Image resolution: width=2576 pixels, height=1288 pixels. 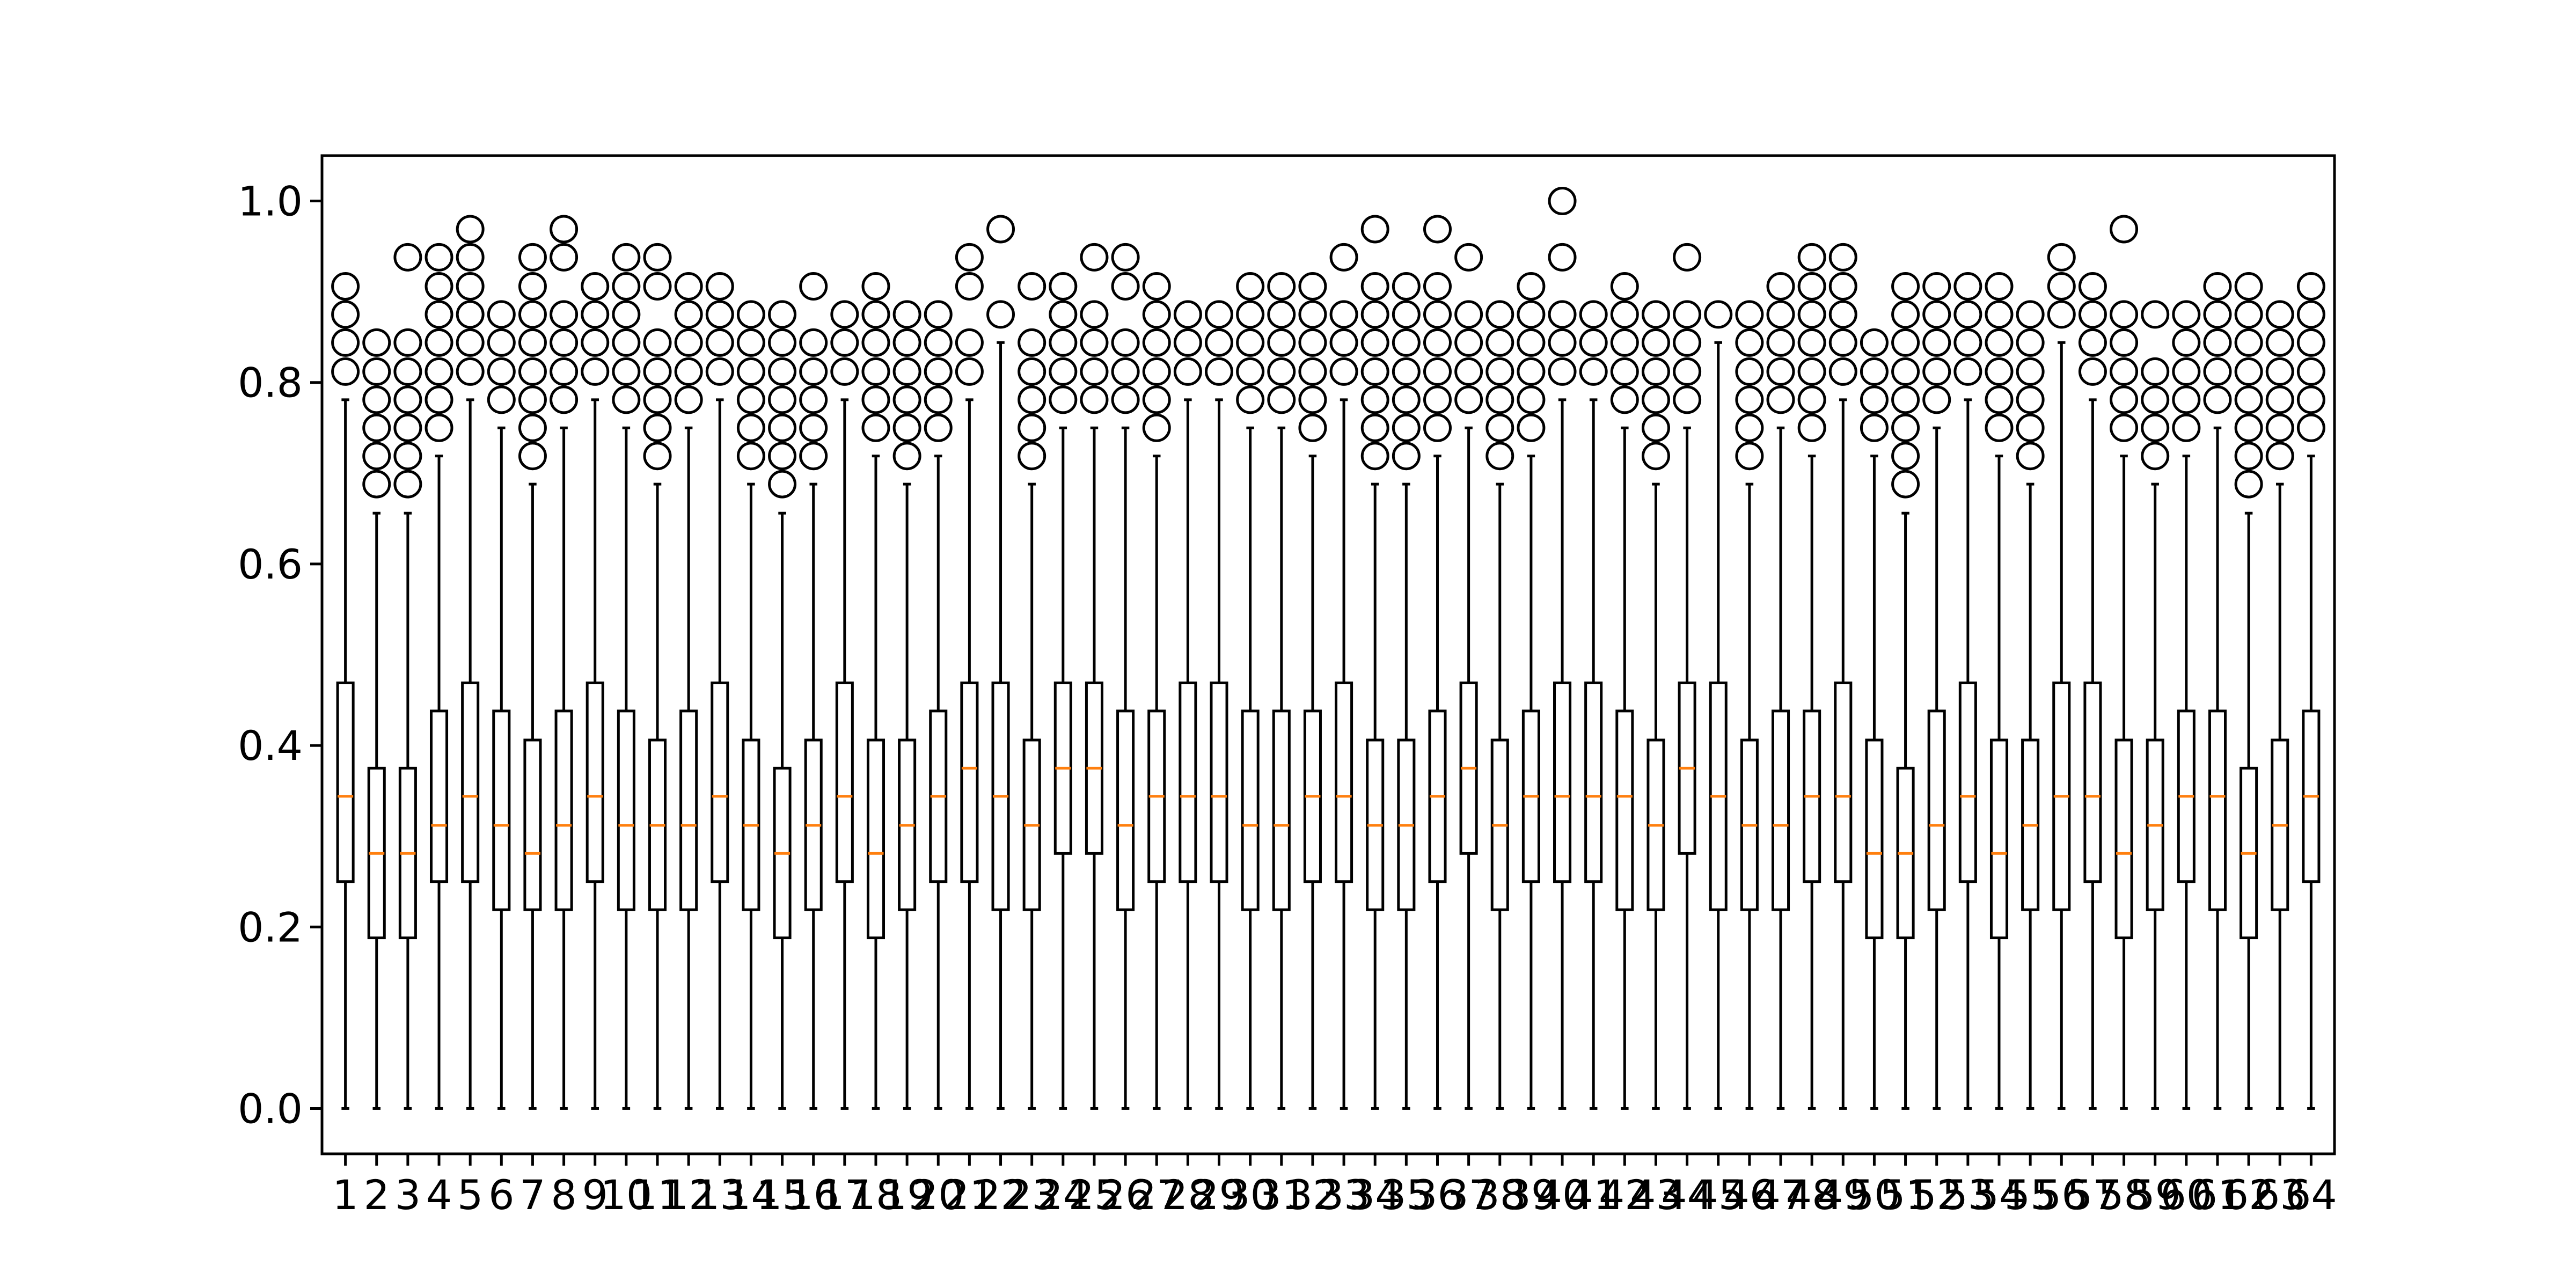 What do you see at coordinates (439, 1195) in the screenshot?
I see `x-tick-label: 4` at bounding box center [439, 1195].